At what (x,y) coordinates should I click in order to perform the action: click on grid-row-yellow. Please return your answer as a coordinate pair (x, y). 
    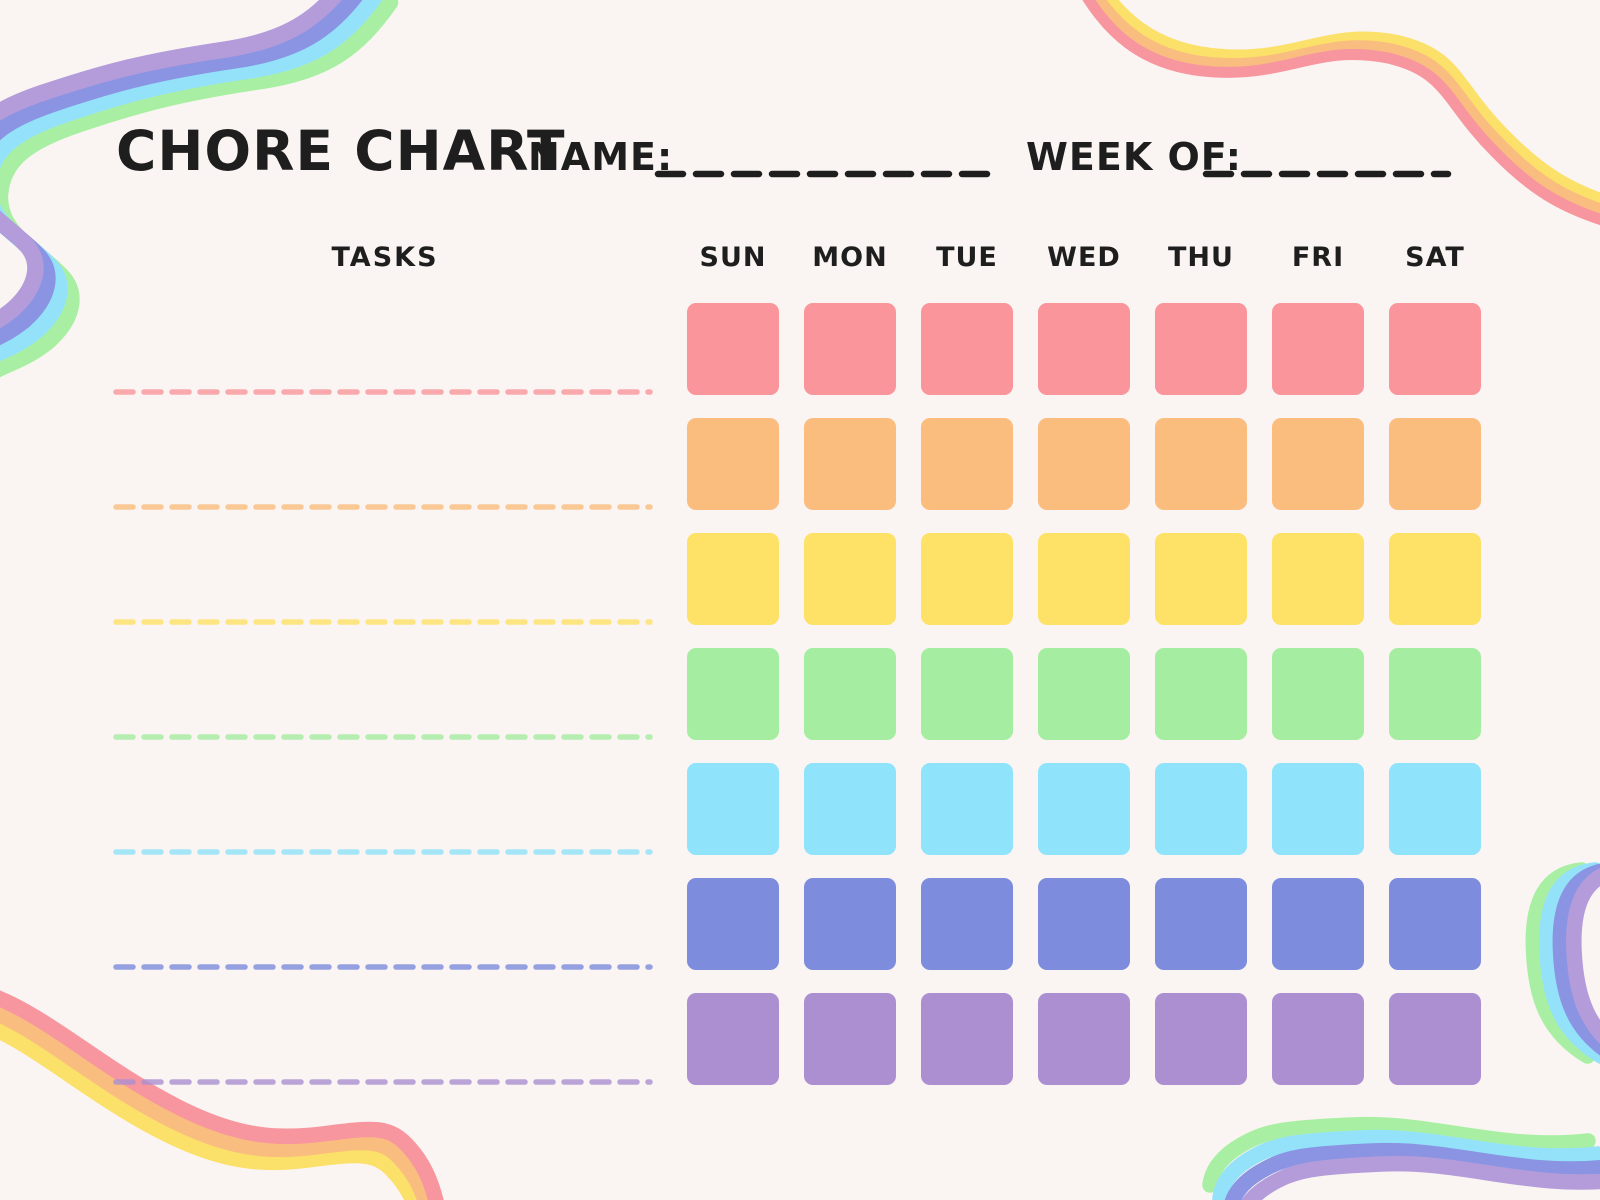
    Looking at the image, I should click on (1084, 579).